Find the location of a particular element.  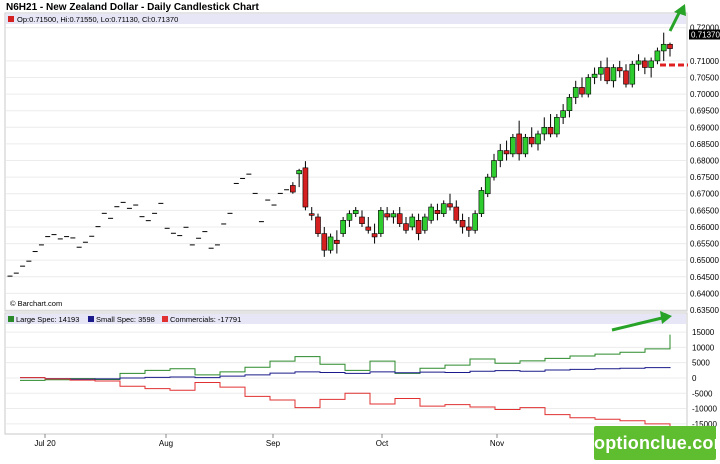

cot-arrow-head is located at coordinates (666, 317).